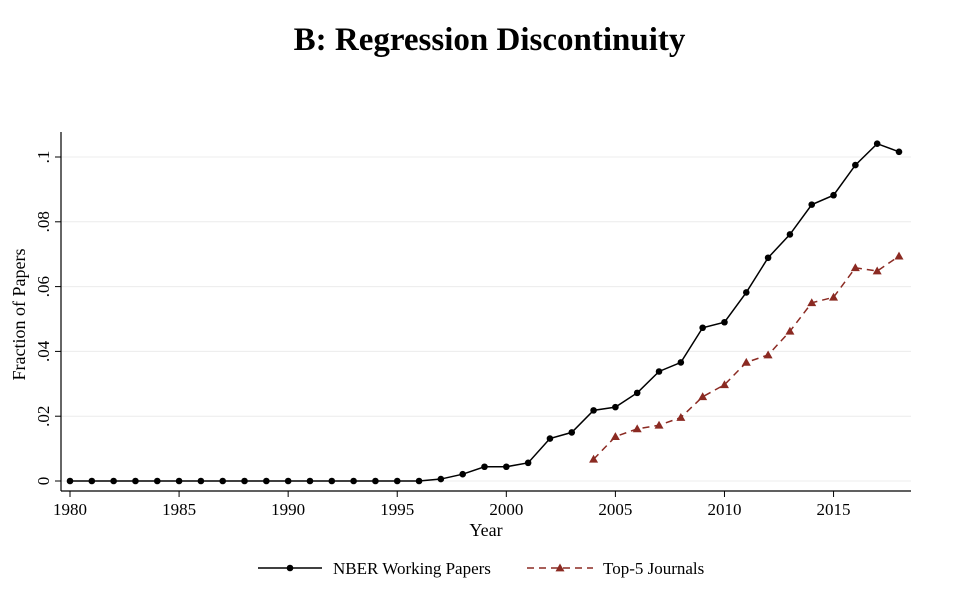  What do you see at coordinates (489, 40) in the screenshot?
I see `chart-title: B: Regression Discontinuity` at bounding box center [489, 40].